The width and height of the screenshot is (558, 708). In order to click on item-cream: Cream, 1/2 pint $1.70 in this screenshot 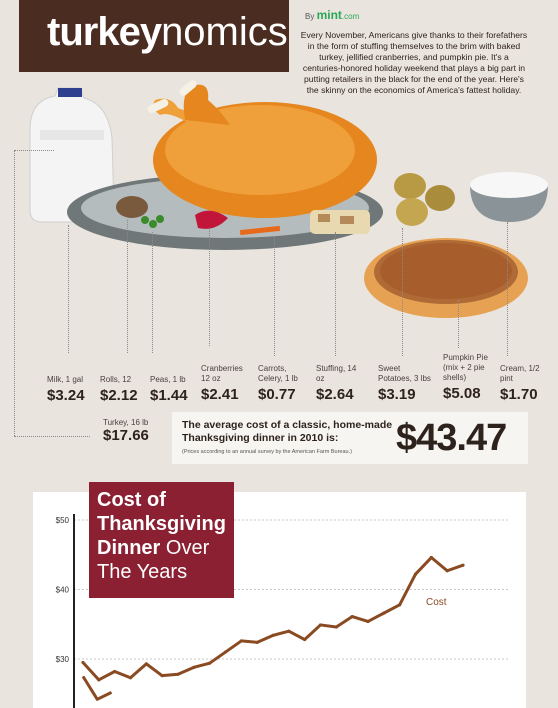, I will do `click(524, 383)`.